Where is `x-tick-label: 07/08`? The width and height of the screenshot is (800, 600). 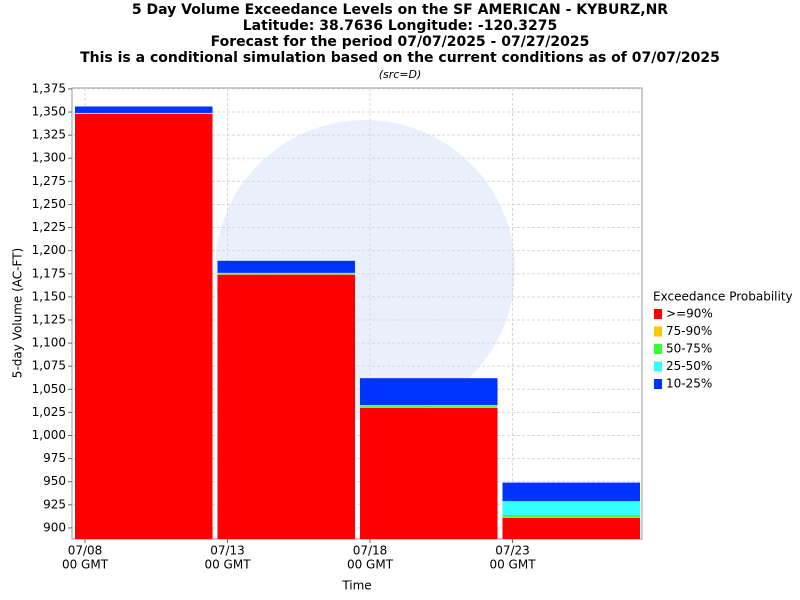
x-tick-label: 07/08 is located at coordinates (85, 551).